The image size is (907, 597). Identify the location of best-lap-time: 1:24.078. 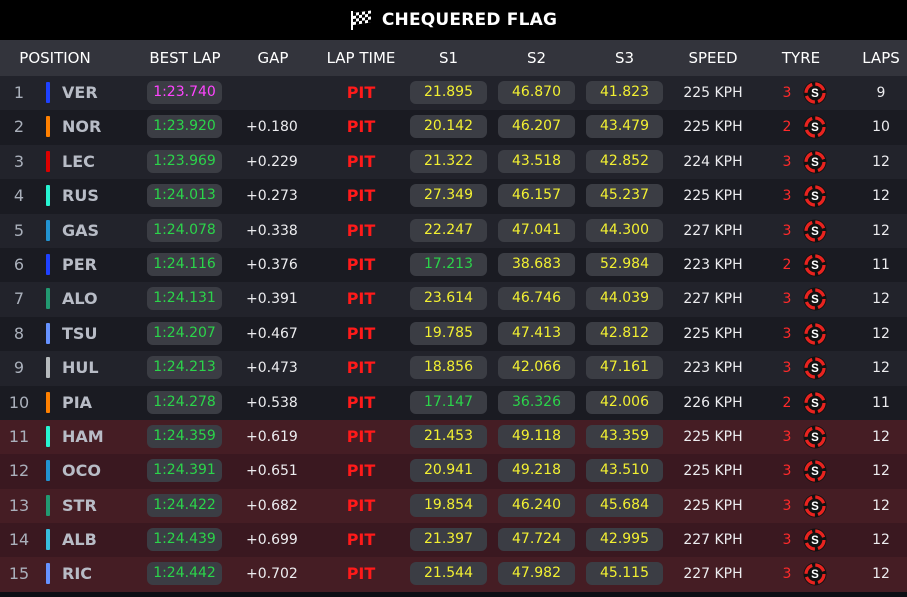
(184, 230).